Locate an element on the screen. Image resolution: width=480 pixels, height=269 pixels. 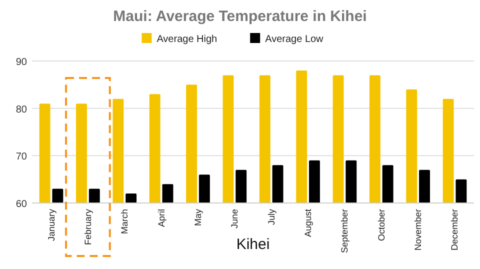
x-tick-label: May is located at coordinates (197, 217).